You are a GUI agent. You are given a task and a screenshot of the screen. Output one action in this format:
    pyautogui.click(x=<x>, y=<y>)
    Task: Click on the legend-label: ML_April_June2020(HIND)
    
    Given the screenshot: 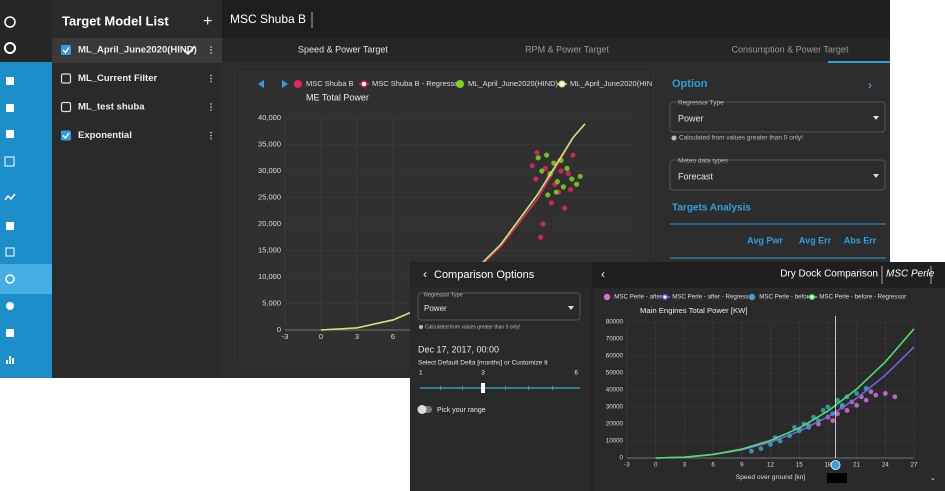 What is the action you would take?
    pyautogui.click(x=513, y=83)
    